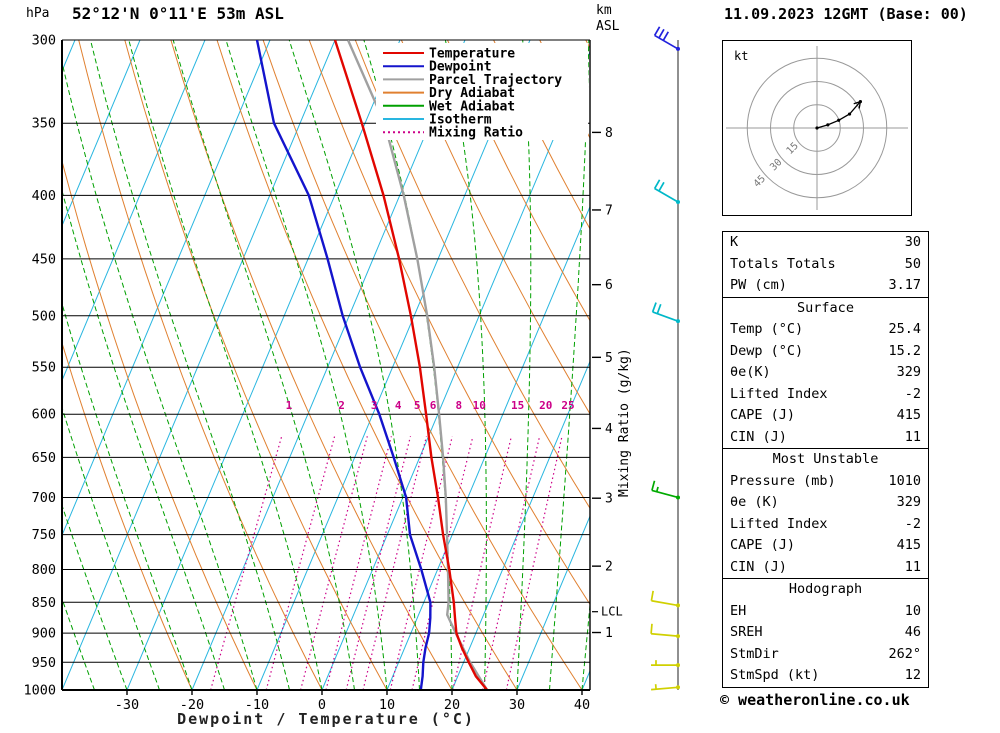 The image size is (1000, 733). Describe the element at coordinates (763, 415) in the screenshot. I see `stat-label: CAPE (J)` at that location.